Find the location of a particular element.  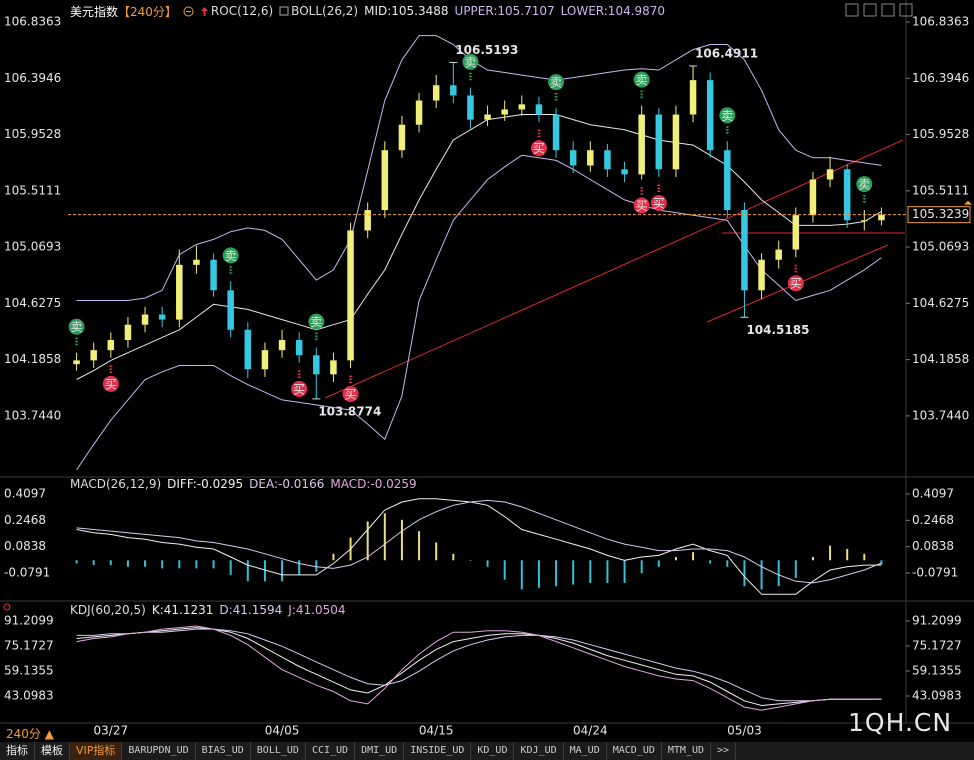

period: 【240分】 is located at coordinates (147, 11).